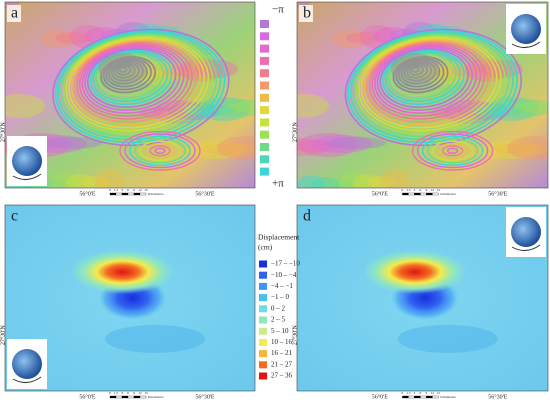 The height and width of the screenshot is (409, 550). Describe the element at coordinates (279, 237) in the screenshot. I see `displacement-legend-title: Displacement` at that location.